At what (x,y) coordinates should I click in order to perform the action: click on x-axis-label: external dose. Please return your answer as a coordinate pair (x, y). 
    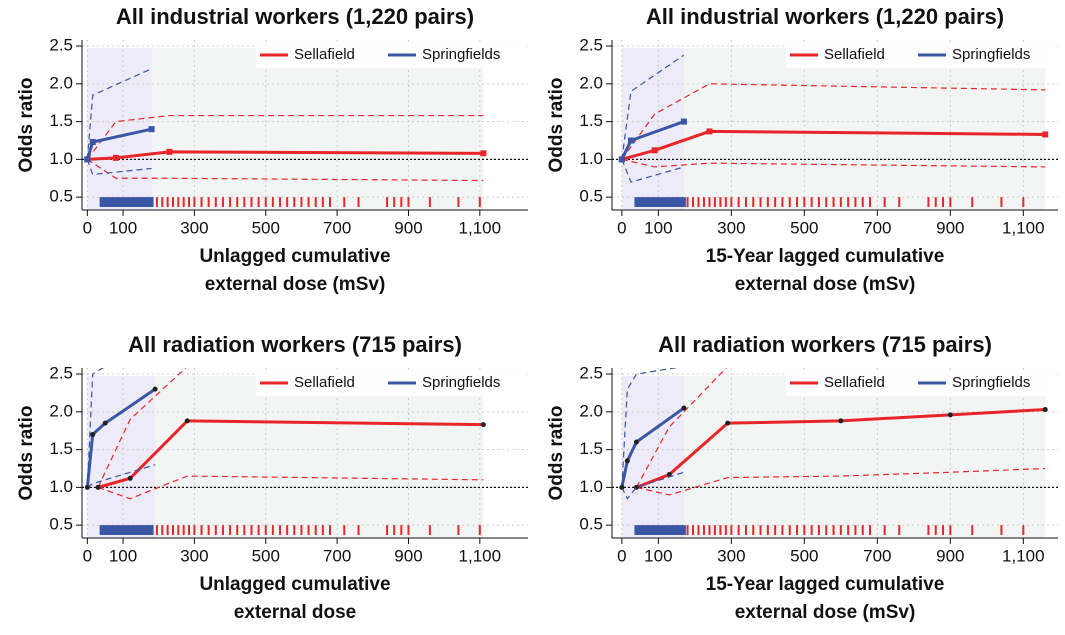
    Looking at the image, I should click on (295, 612).